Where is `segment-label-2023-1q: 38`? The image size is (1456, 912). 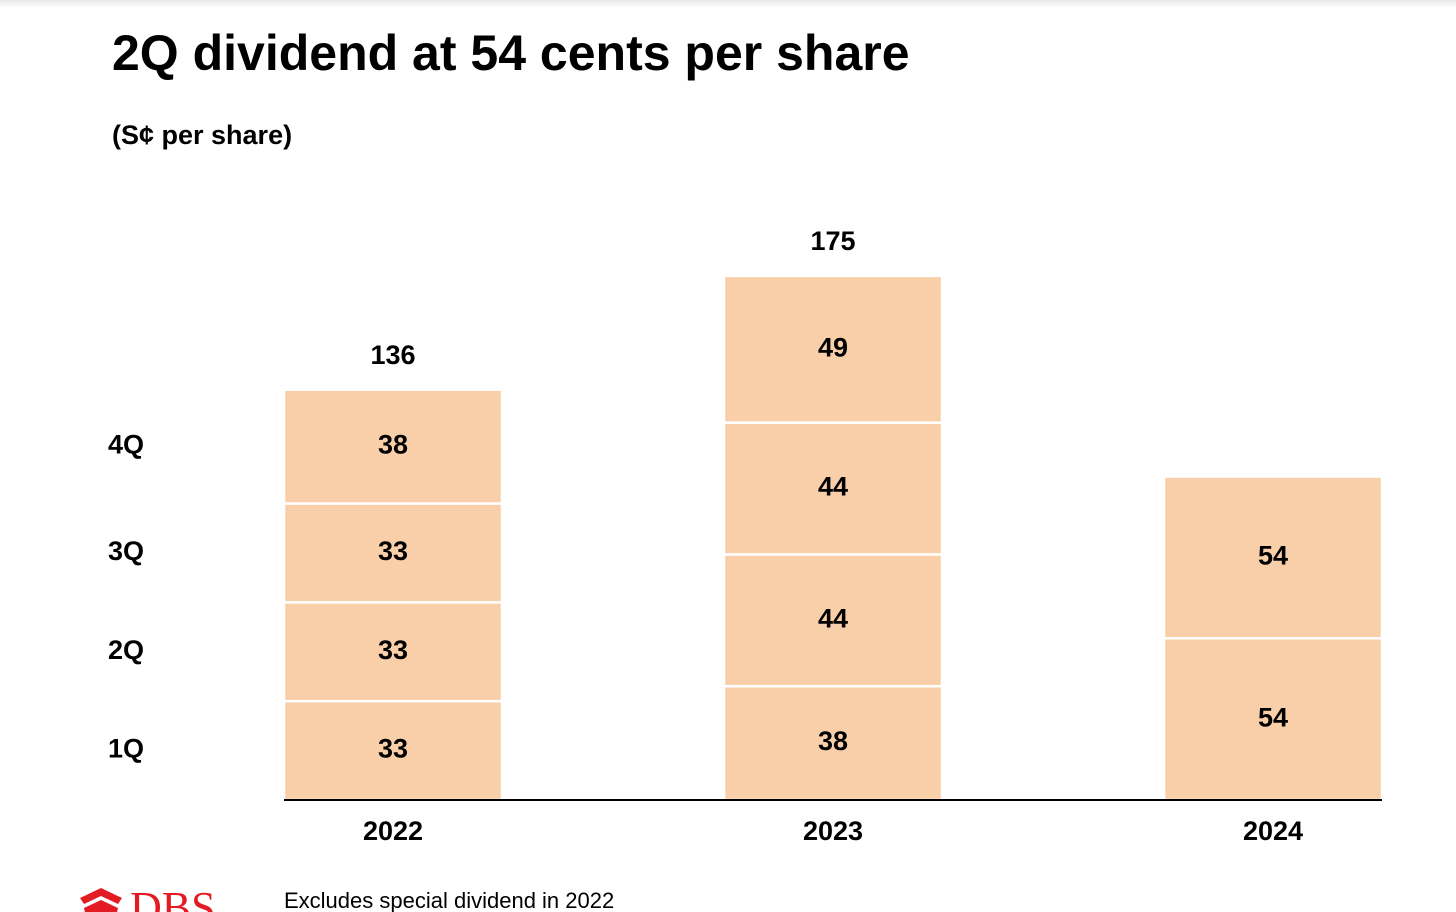 segment-label-2023-1q: 38 is located at coordinates (833, 741).